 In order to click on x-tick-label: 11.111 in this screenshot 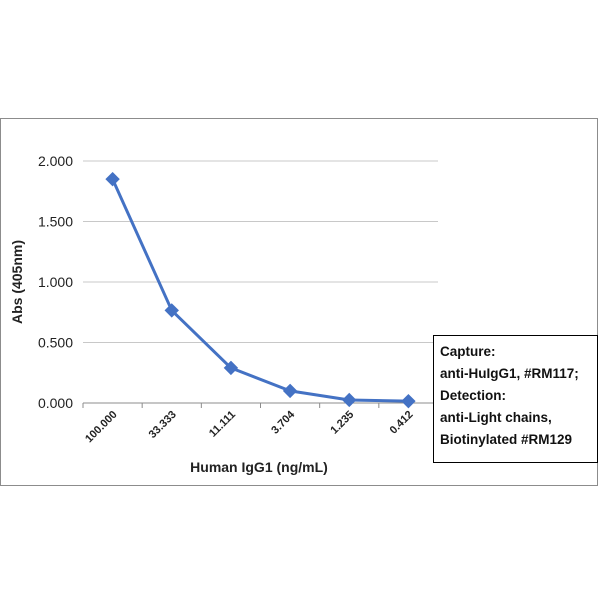, I will do `click(222, 424)`.